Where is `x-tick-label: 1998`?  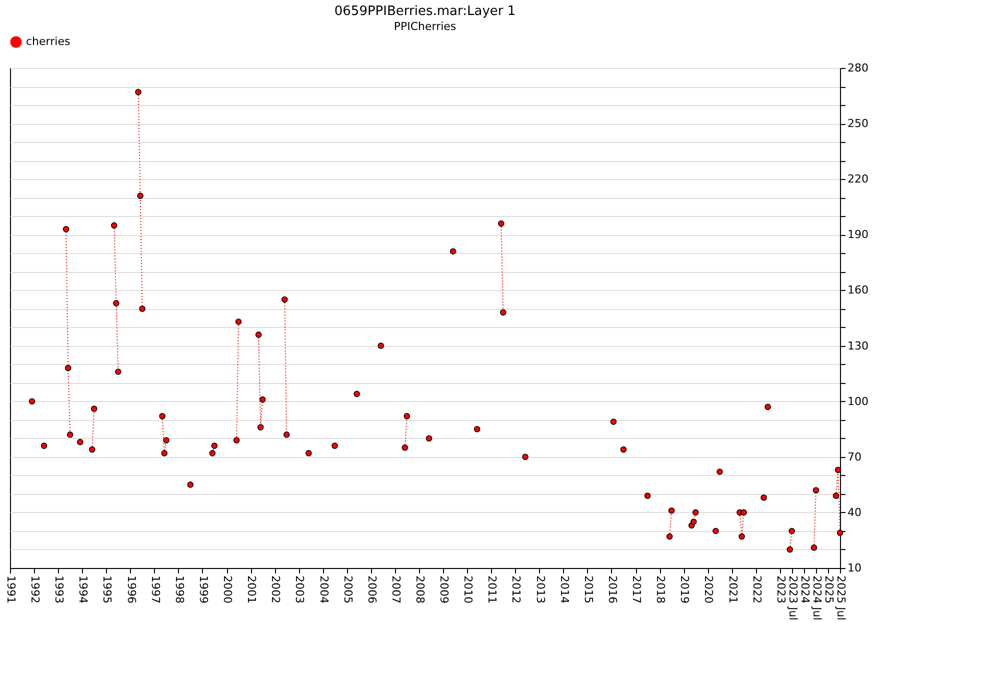
x-tick-label: 1998 is located at coordinates (179, 590).